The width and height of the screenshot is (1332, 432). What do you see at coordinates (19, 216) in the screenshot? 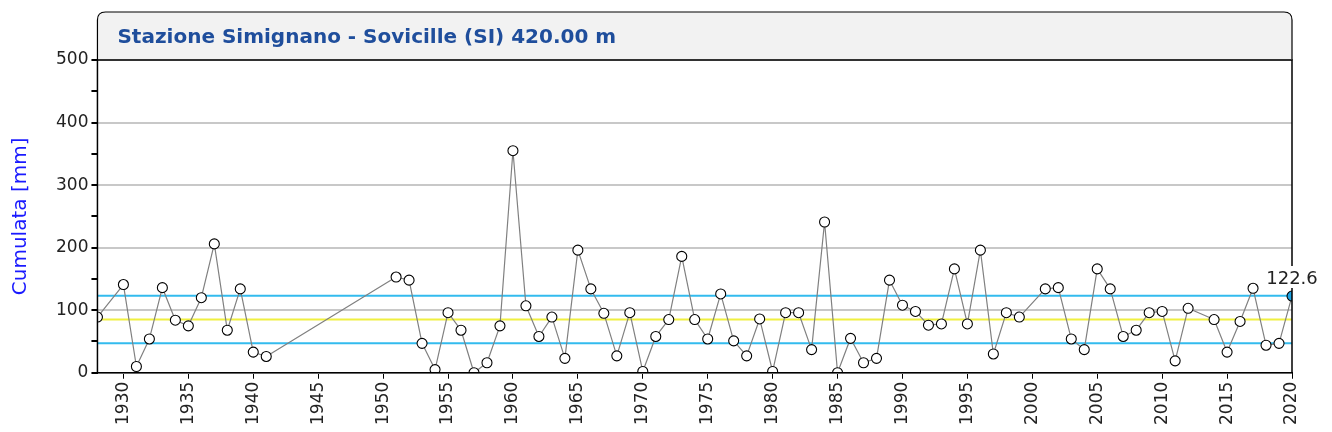
I see `y-axis-title: Cumulata [mm]` at bounding box center [19, 216].